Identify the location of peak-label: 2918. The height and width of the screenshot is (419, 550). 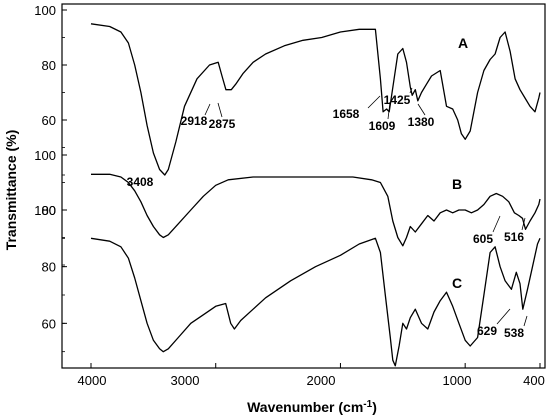
(194, 121).